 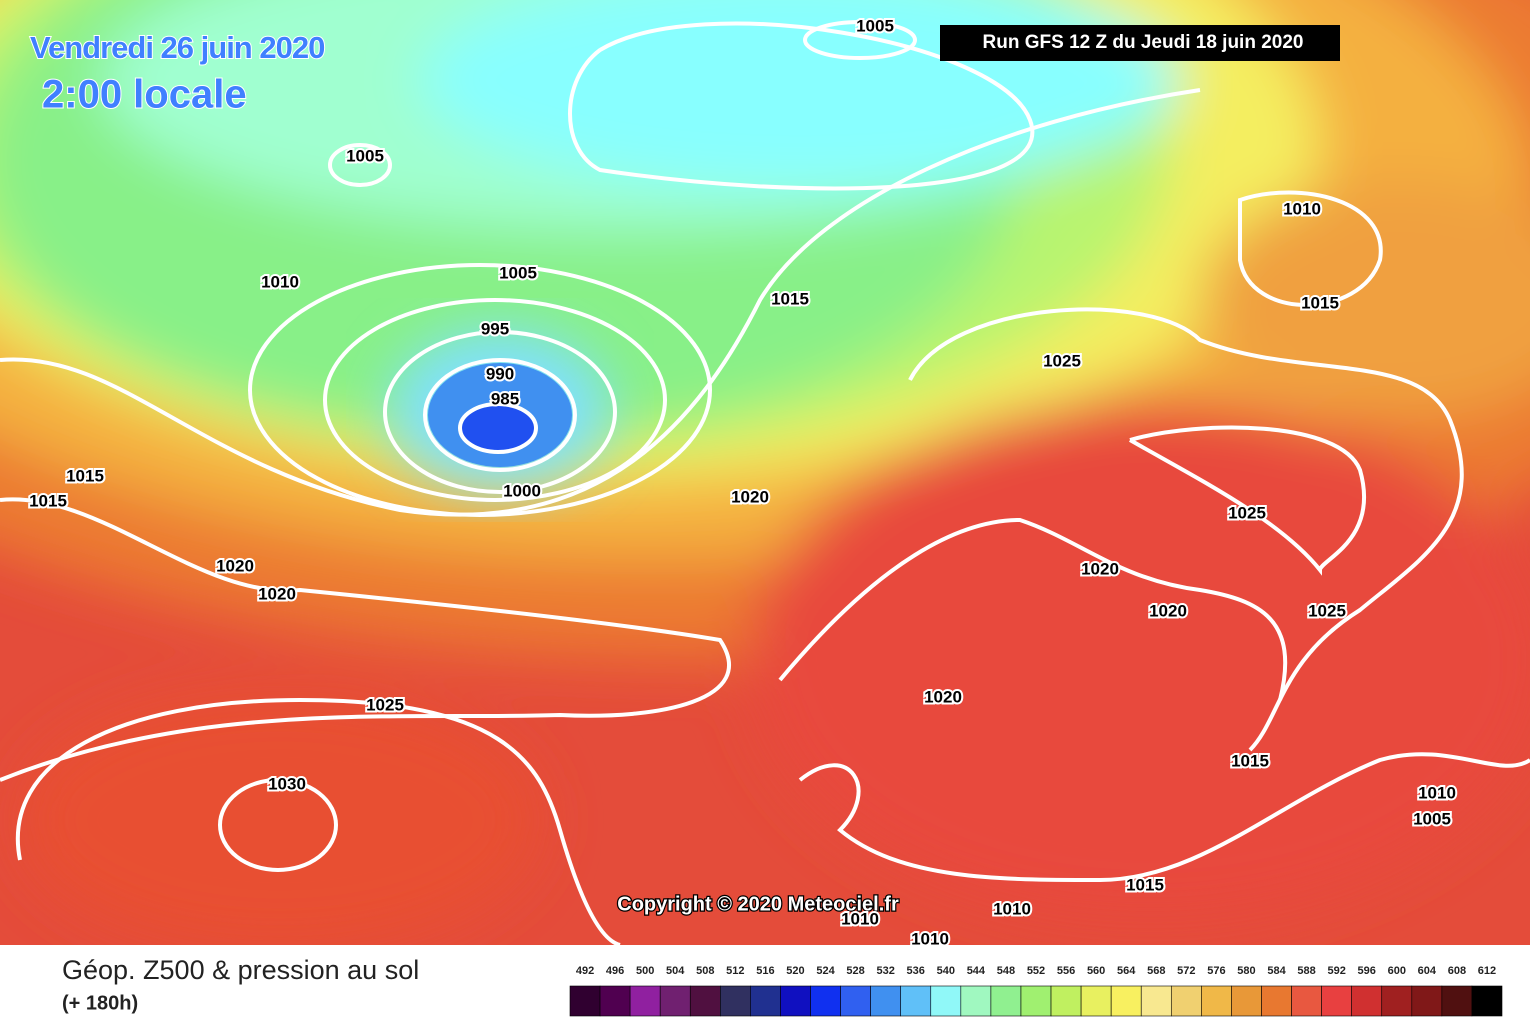 What do you see at coordinates (1276, 971) in the screenshot?
I see `scale-label: 584` at bounding box center [1276, 971].